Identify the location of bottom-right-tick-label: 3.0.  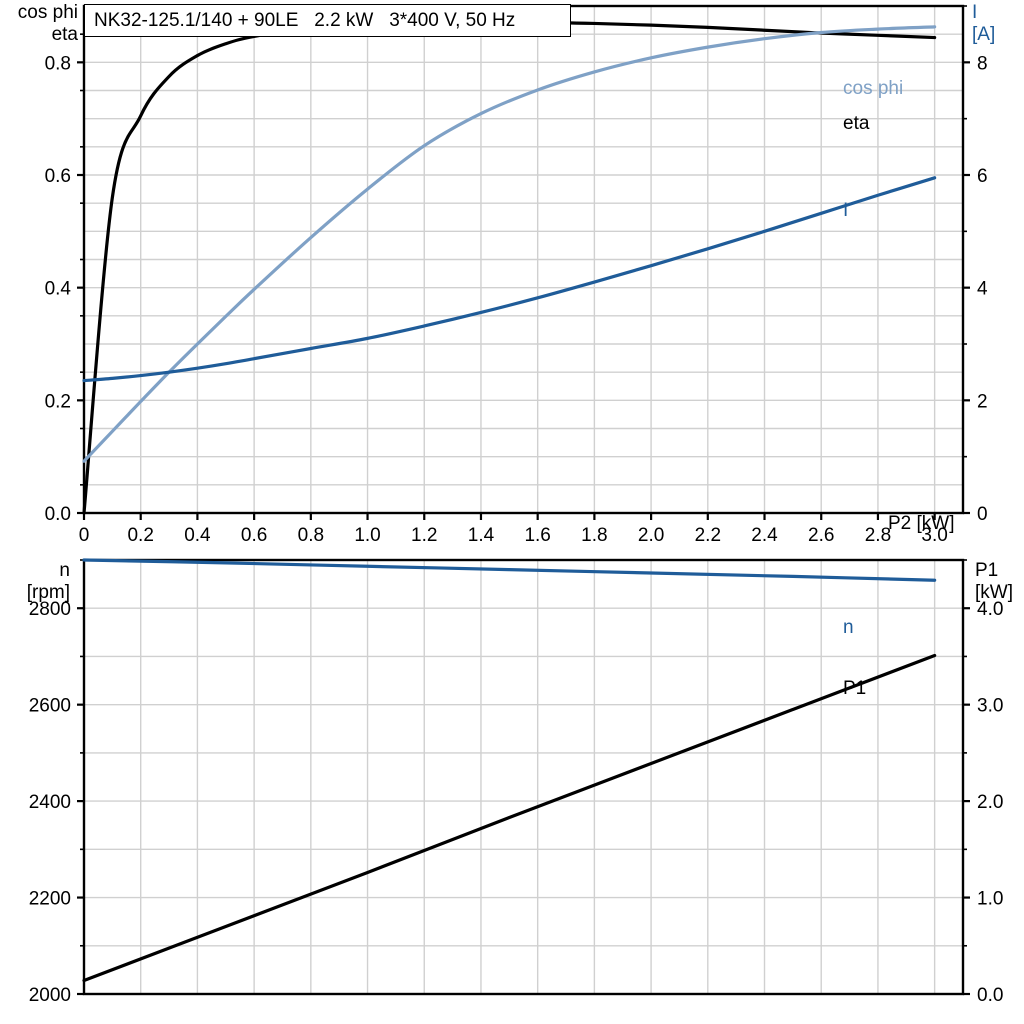
(990, 706).